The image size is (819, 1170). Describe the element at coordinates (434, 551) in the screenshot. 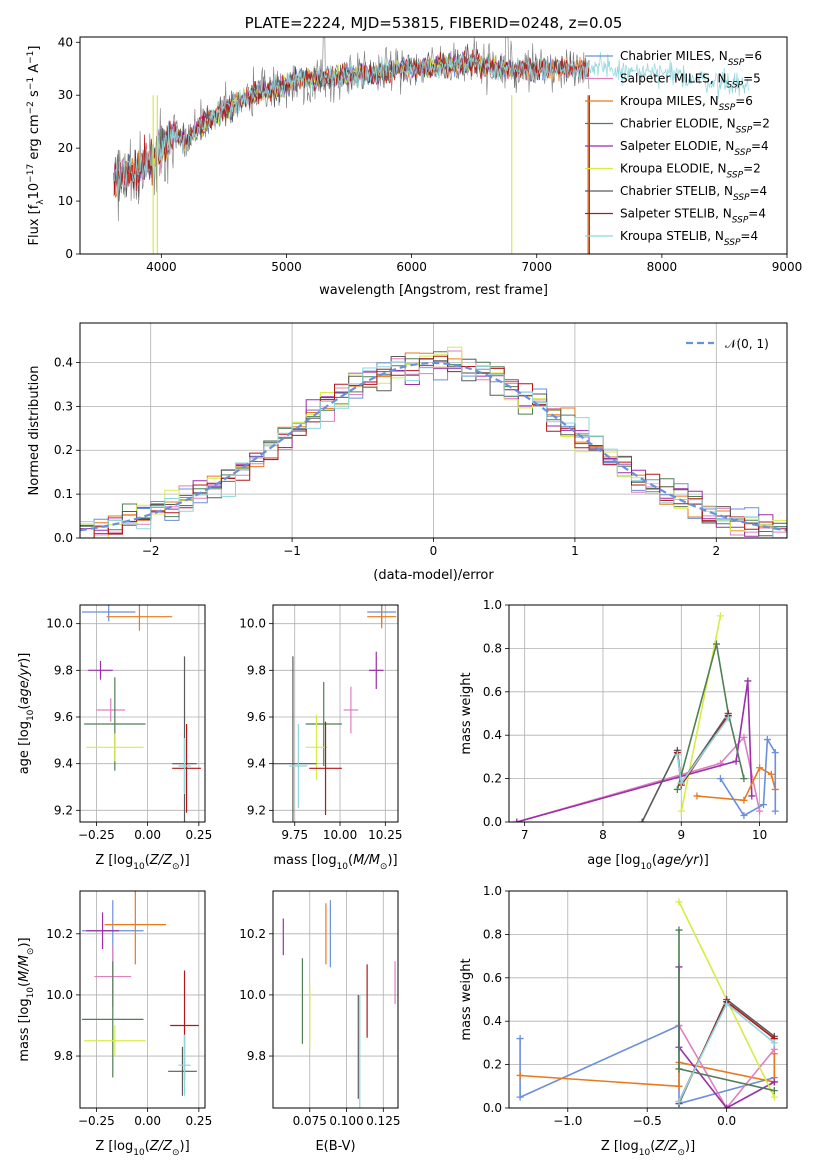

I see `x-tick-label: 0` at that location.